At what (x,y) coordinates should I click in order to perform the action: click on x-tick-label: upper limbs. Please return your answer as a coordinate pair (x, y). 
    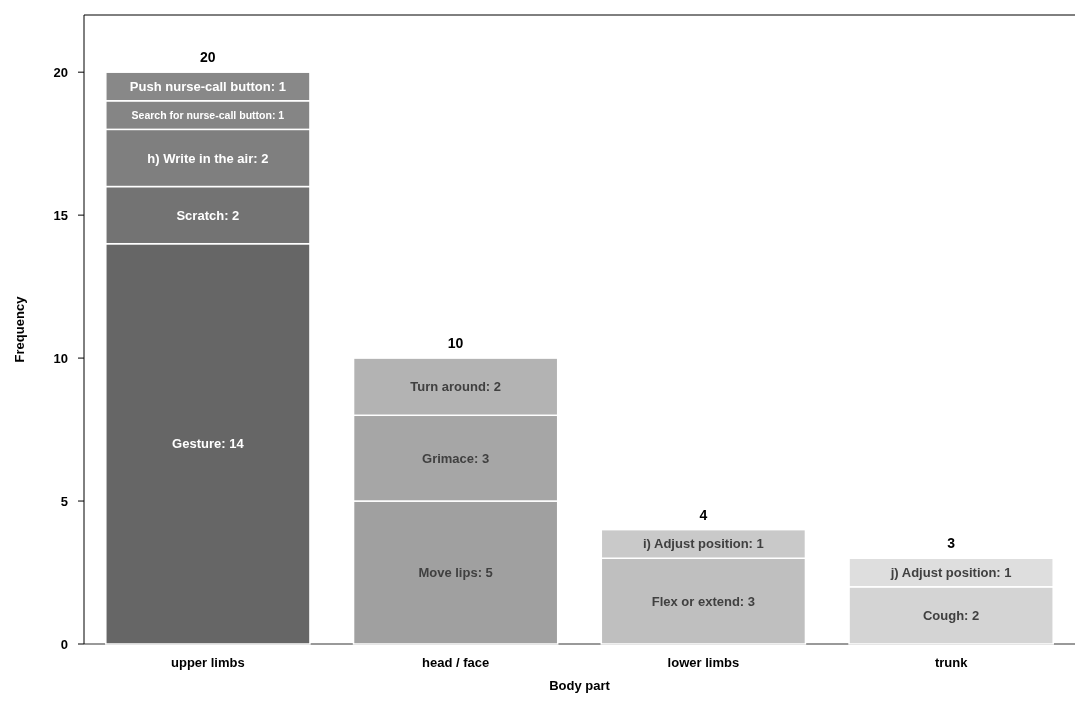
    Looking at the image, I should click on (208, 662).